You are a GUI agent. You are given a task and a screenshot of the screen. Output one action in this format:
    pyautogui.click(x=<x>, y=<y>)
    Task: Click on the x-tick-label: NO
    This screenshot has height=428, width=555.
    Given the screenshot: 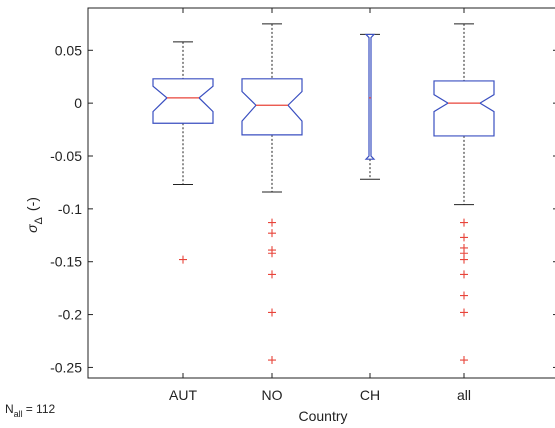 What is the action you would take?
    pyautogui.click(x=272, y=395)
    